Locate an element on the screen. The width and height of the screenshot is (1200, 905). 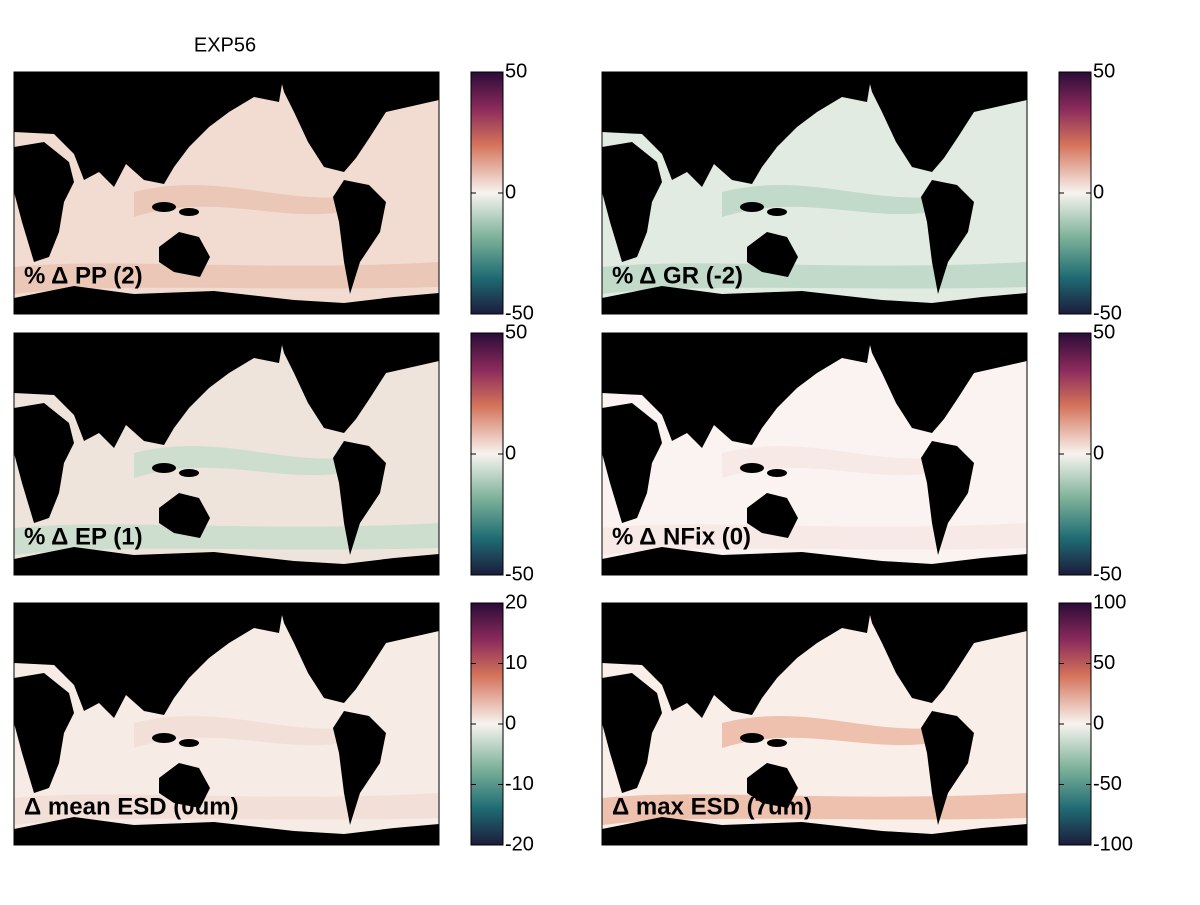
colorbar-tick-label: -100 is located at coordinates (1113, 844).